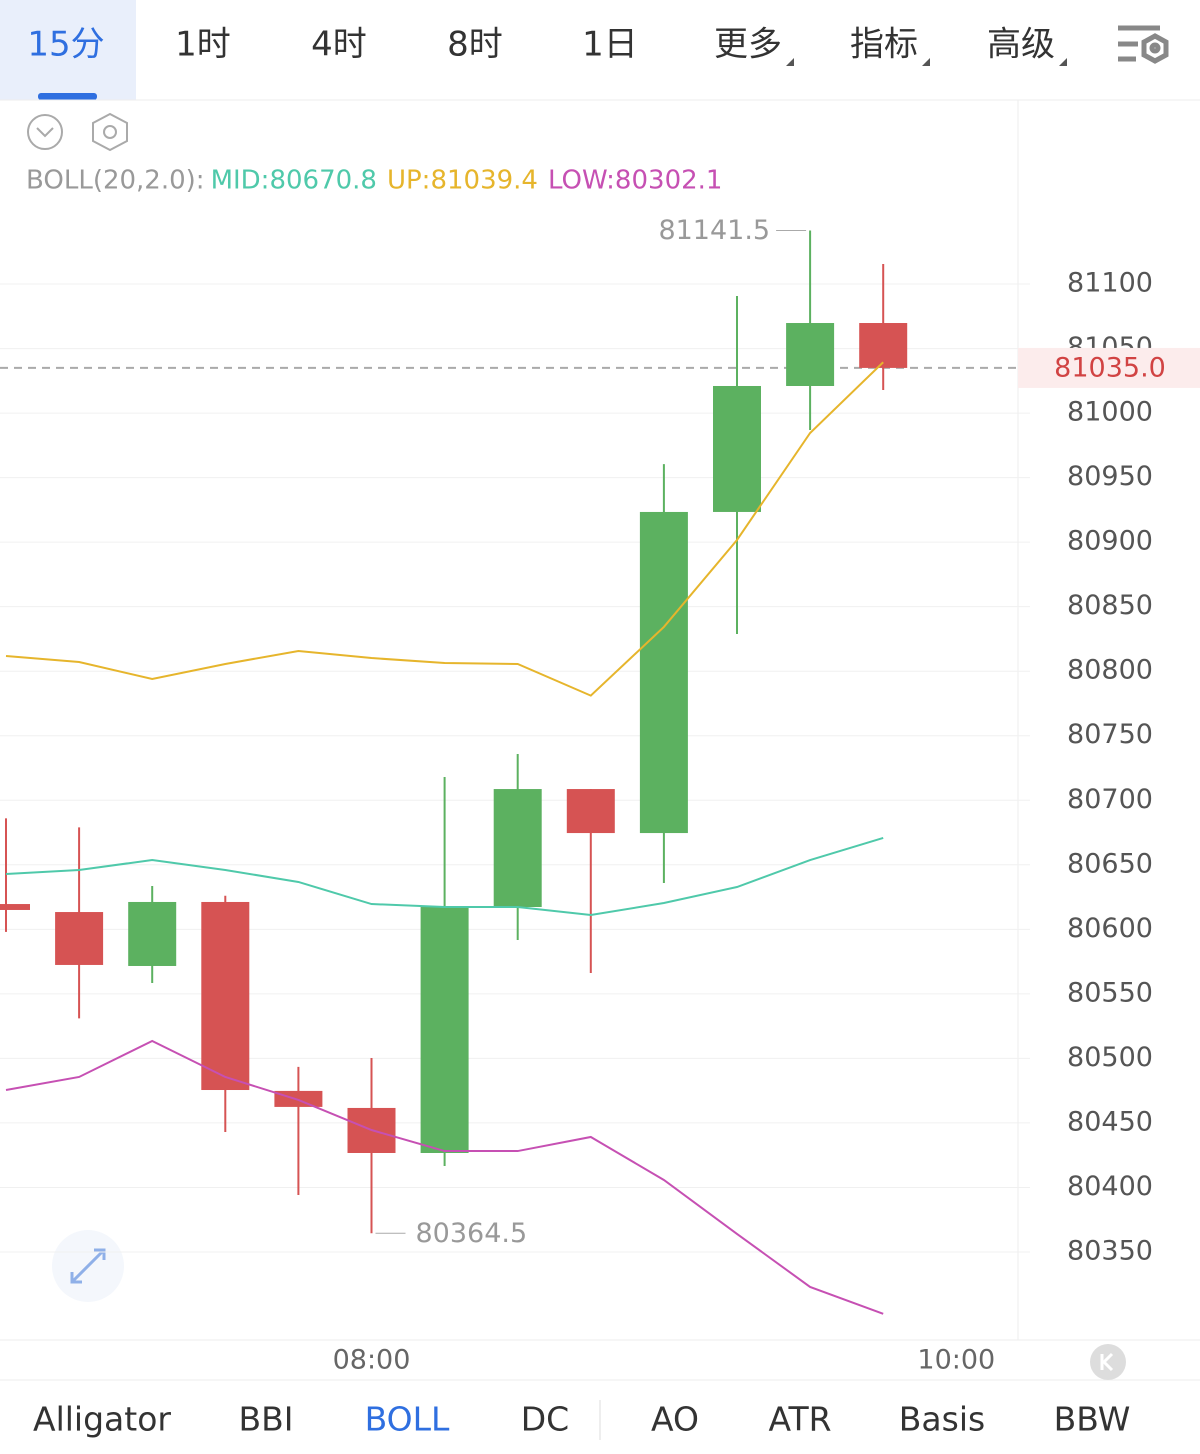 Image resolution: width=1200 pixels, height=1454 pixels. Describe the element at coordinates (67, 96) in the screenshot. I see `active-tab-indicator` at that location.